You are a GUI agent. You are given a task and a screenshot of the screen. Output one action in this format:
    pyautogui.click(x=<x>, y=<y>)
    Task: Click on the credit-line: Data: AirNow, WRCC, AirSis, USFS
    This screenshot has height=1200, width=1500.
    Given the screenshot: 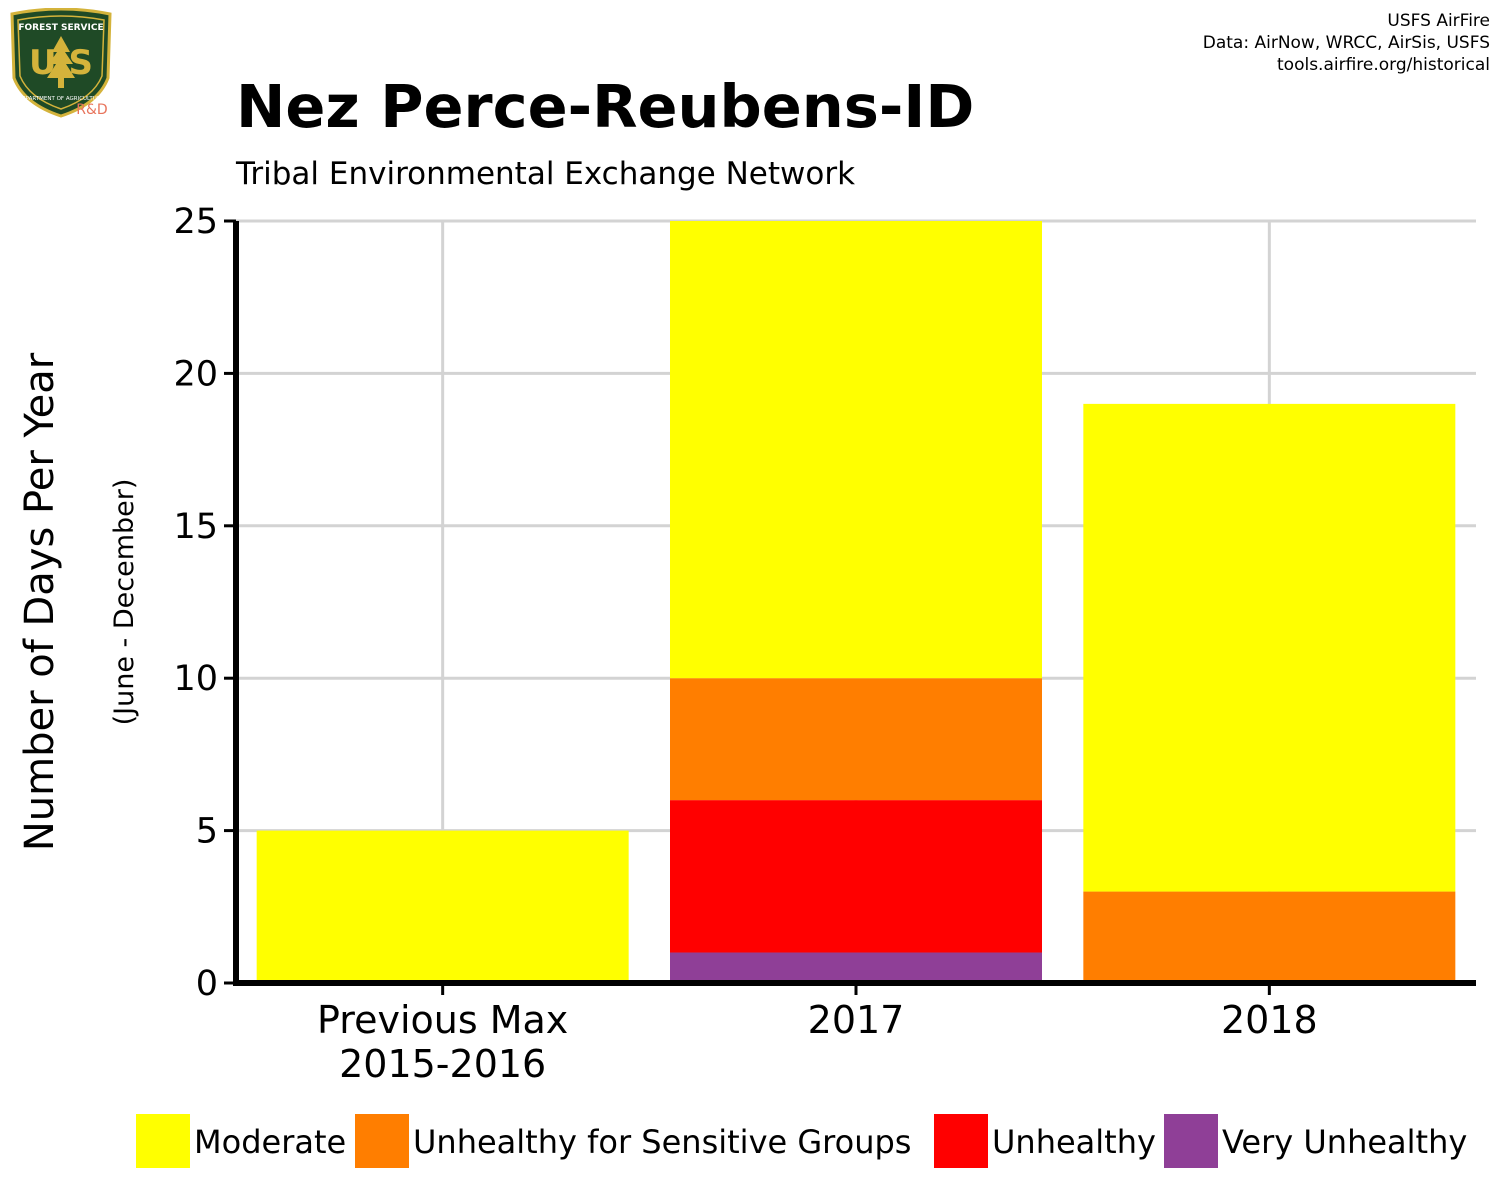 What is the action you would take?
    pyautogui.click(x=1346, y=43)
    